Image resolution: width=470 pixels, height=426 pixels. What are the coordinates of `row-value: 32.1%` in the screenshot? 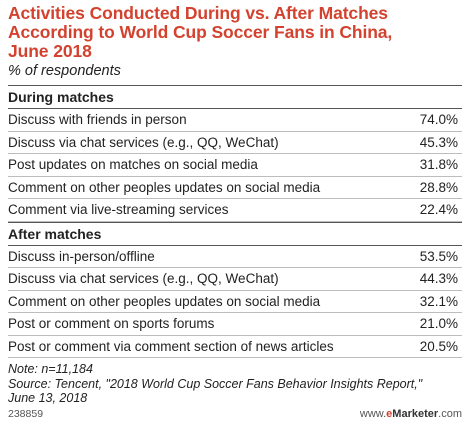 It's located at (438, 301).